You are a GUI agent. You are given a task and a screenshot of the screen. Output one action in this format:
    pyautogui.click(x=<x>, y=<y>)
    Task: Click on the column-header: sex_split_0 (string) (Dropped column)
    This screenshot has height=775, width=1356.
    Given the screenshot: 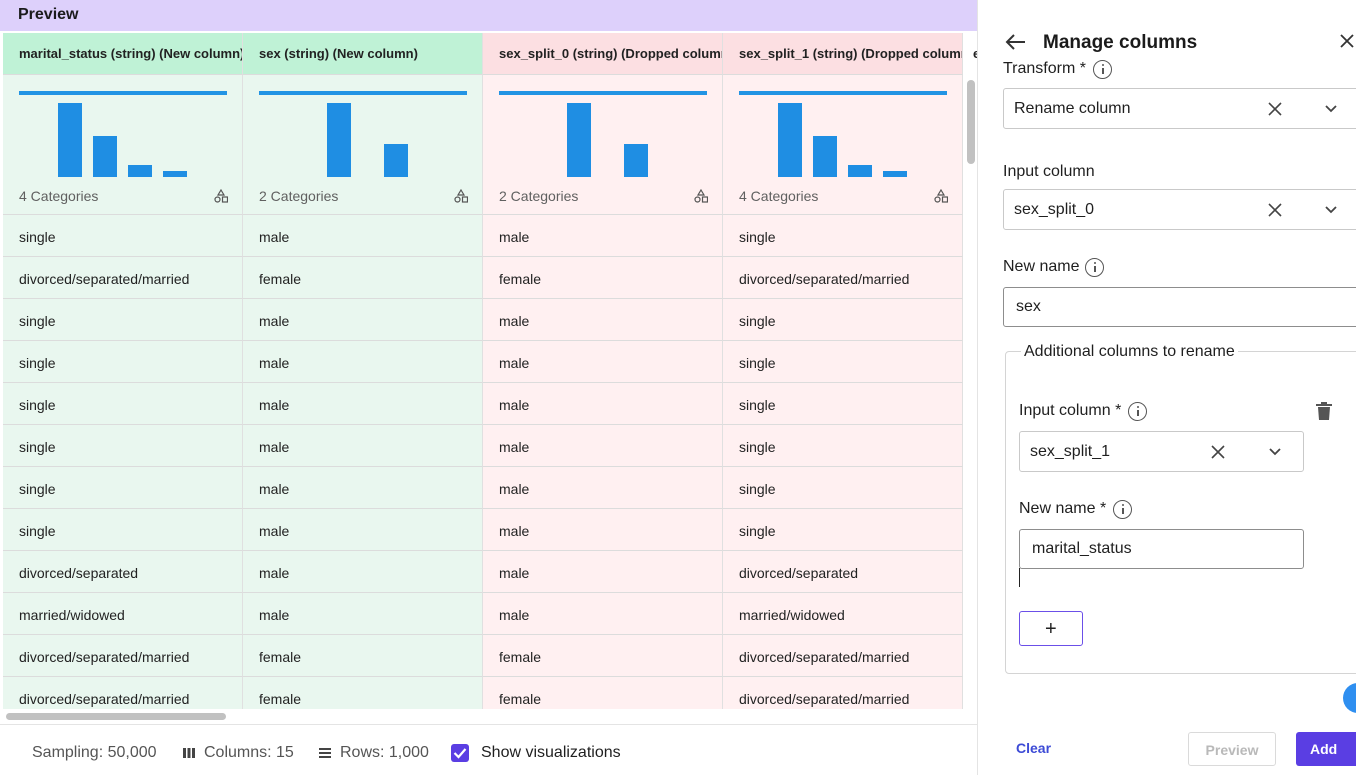 What is the action you would take?
    pyautogui.click(x=603, y=54)
    